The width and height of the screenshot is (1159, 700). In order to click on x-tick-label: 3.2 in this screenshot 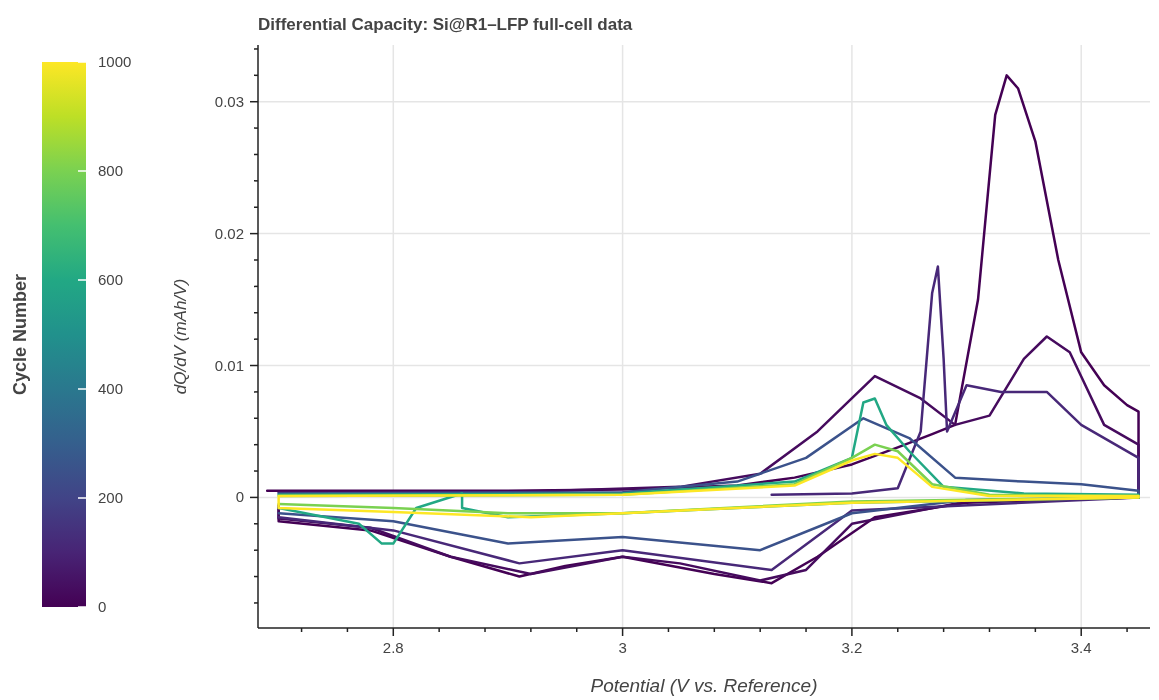, I will do `click(852, 647)`.